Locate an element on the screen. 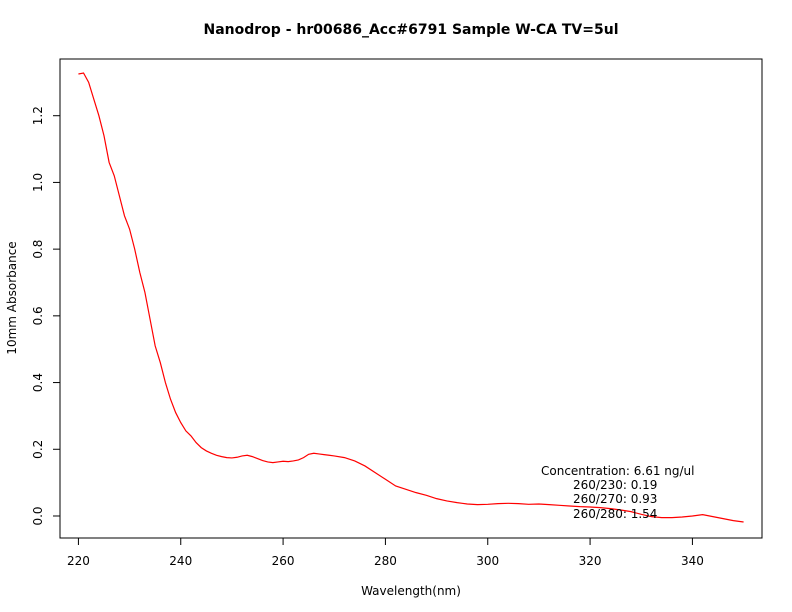  y-tick-label: 0.2 is located at coordinates (38, 449).